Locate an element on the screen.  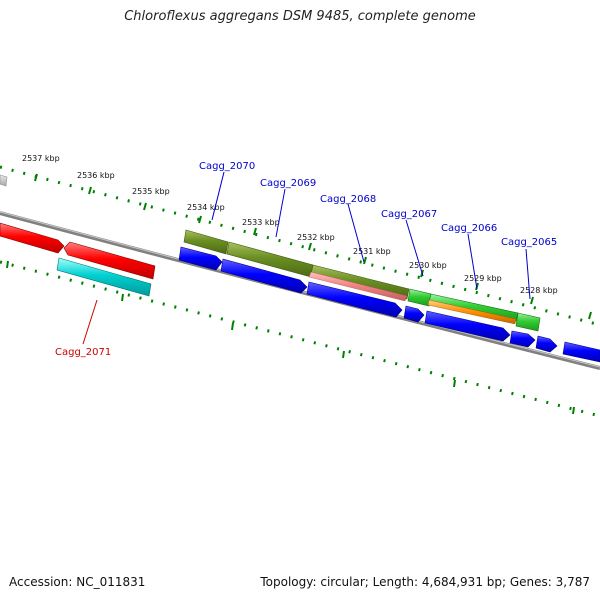
gene-feature-olive is located at coordinates (206, 242).